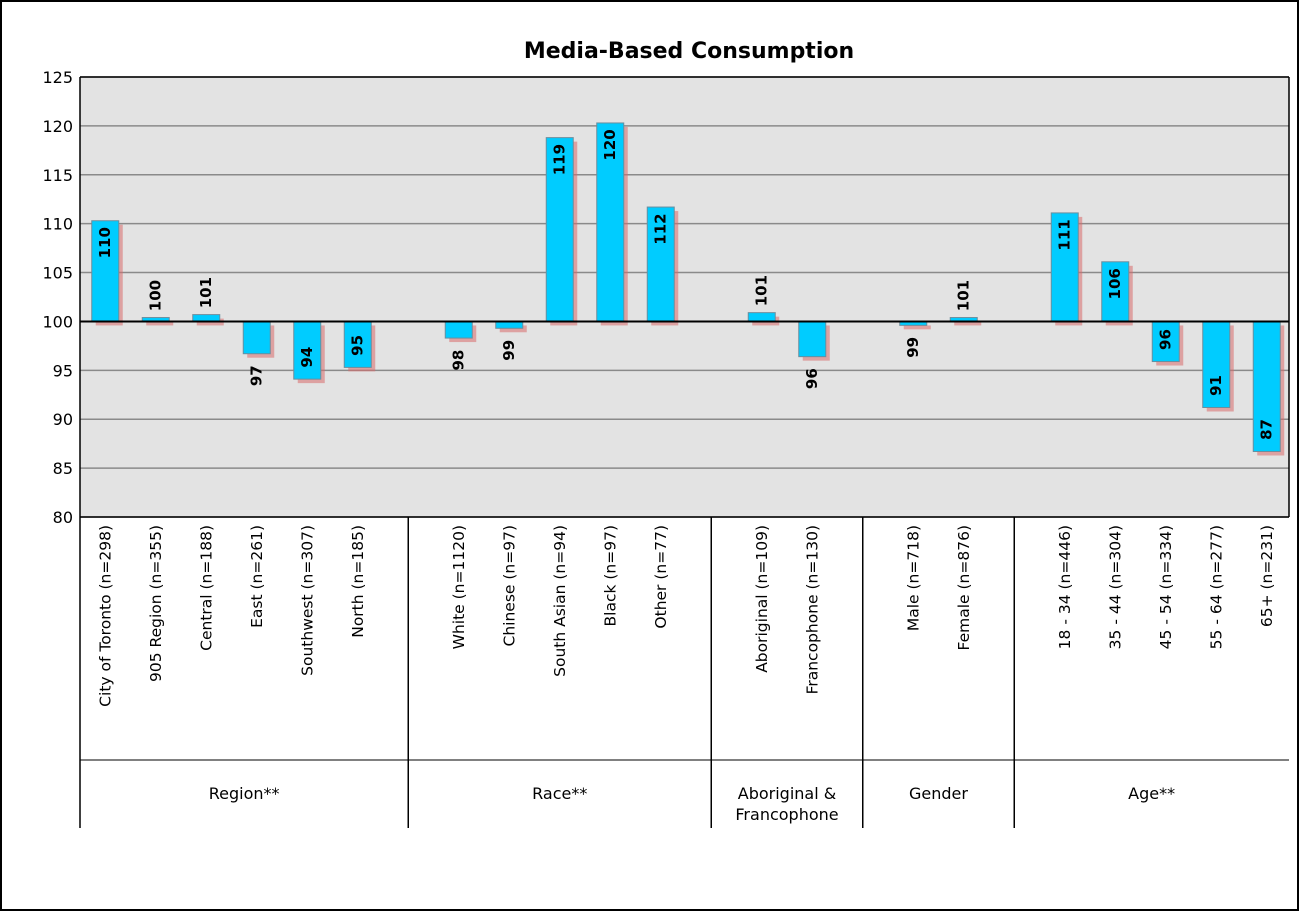  What do you see at coordinates (689, 51) in the screenshot?
I see `chart-title: Media-Based Consumption` at bounding box center [689, 51].